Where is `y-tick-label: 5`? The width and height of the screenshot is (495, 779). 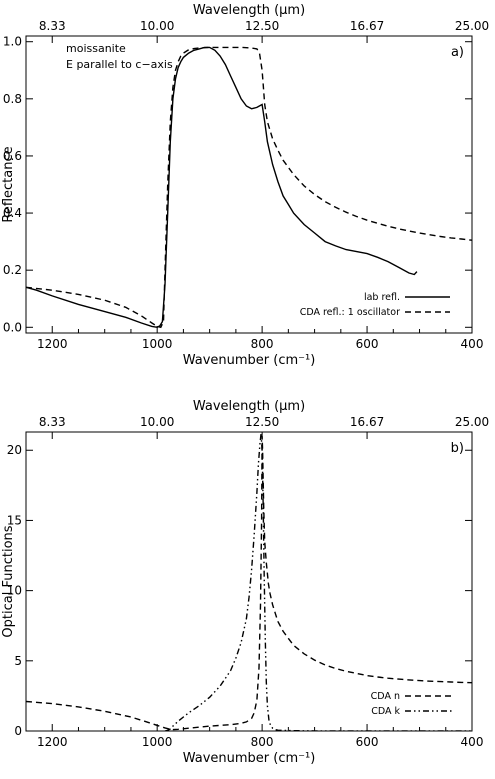
y-tick-label: 5 is located at coordinates (18, 661).